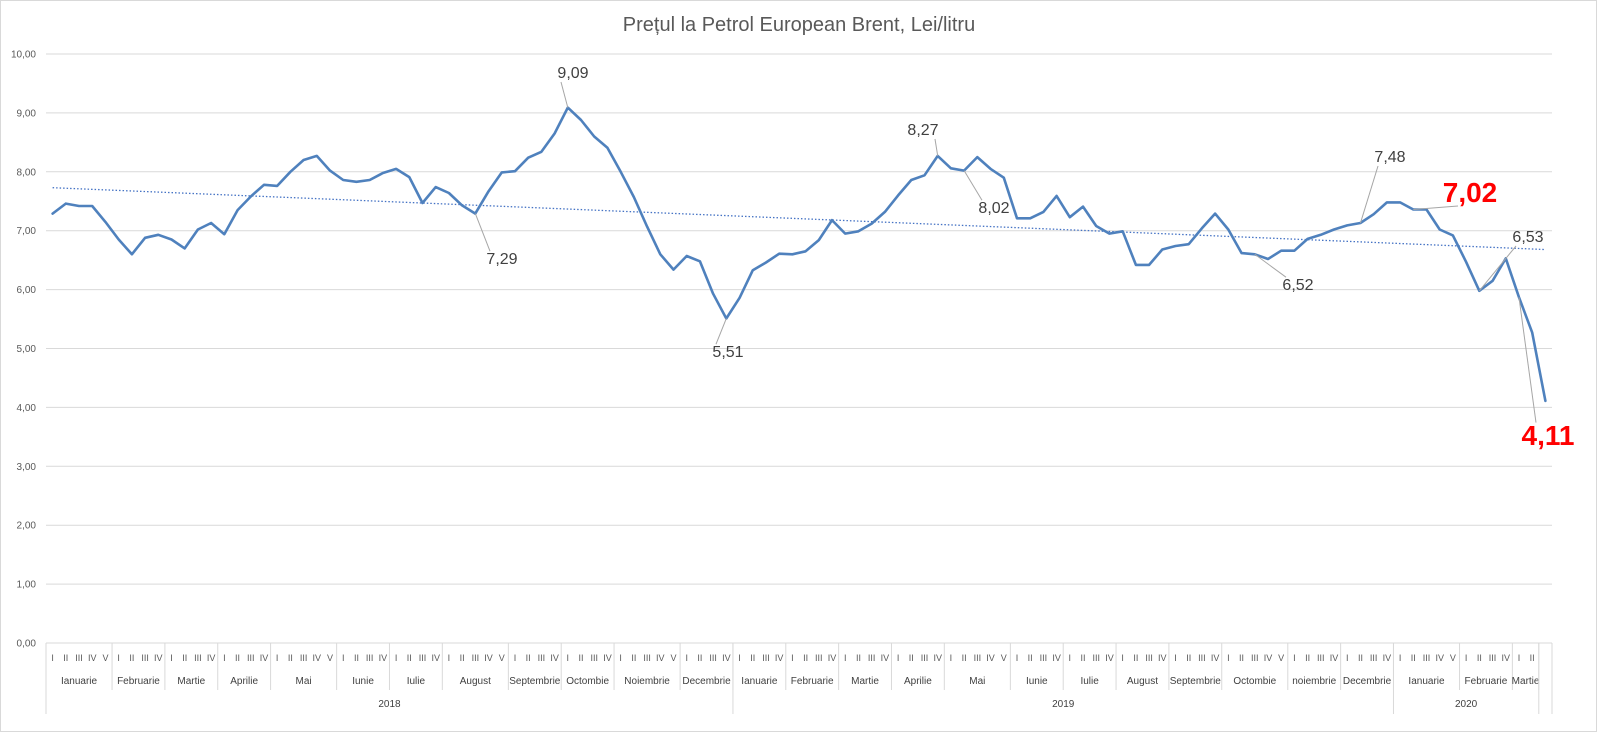 Image resolution: width=1598 pixels, height=733 pixels. I want to click on month-label: Decembrie, so click(1367, 681).